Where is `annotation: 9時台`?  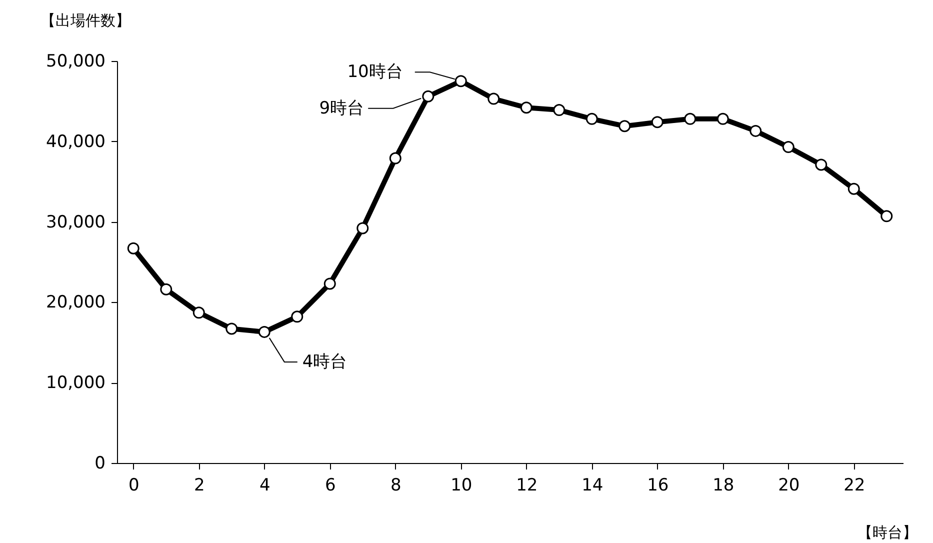
annotation: 9時台 is located at coordinates (341, 108).